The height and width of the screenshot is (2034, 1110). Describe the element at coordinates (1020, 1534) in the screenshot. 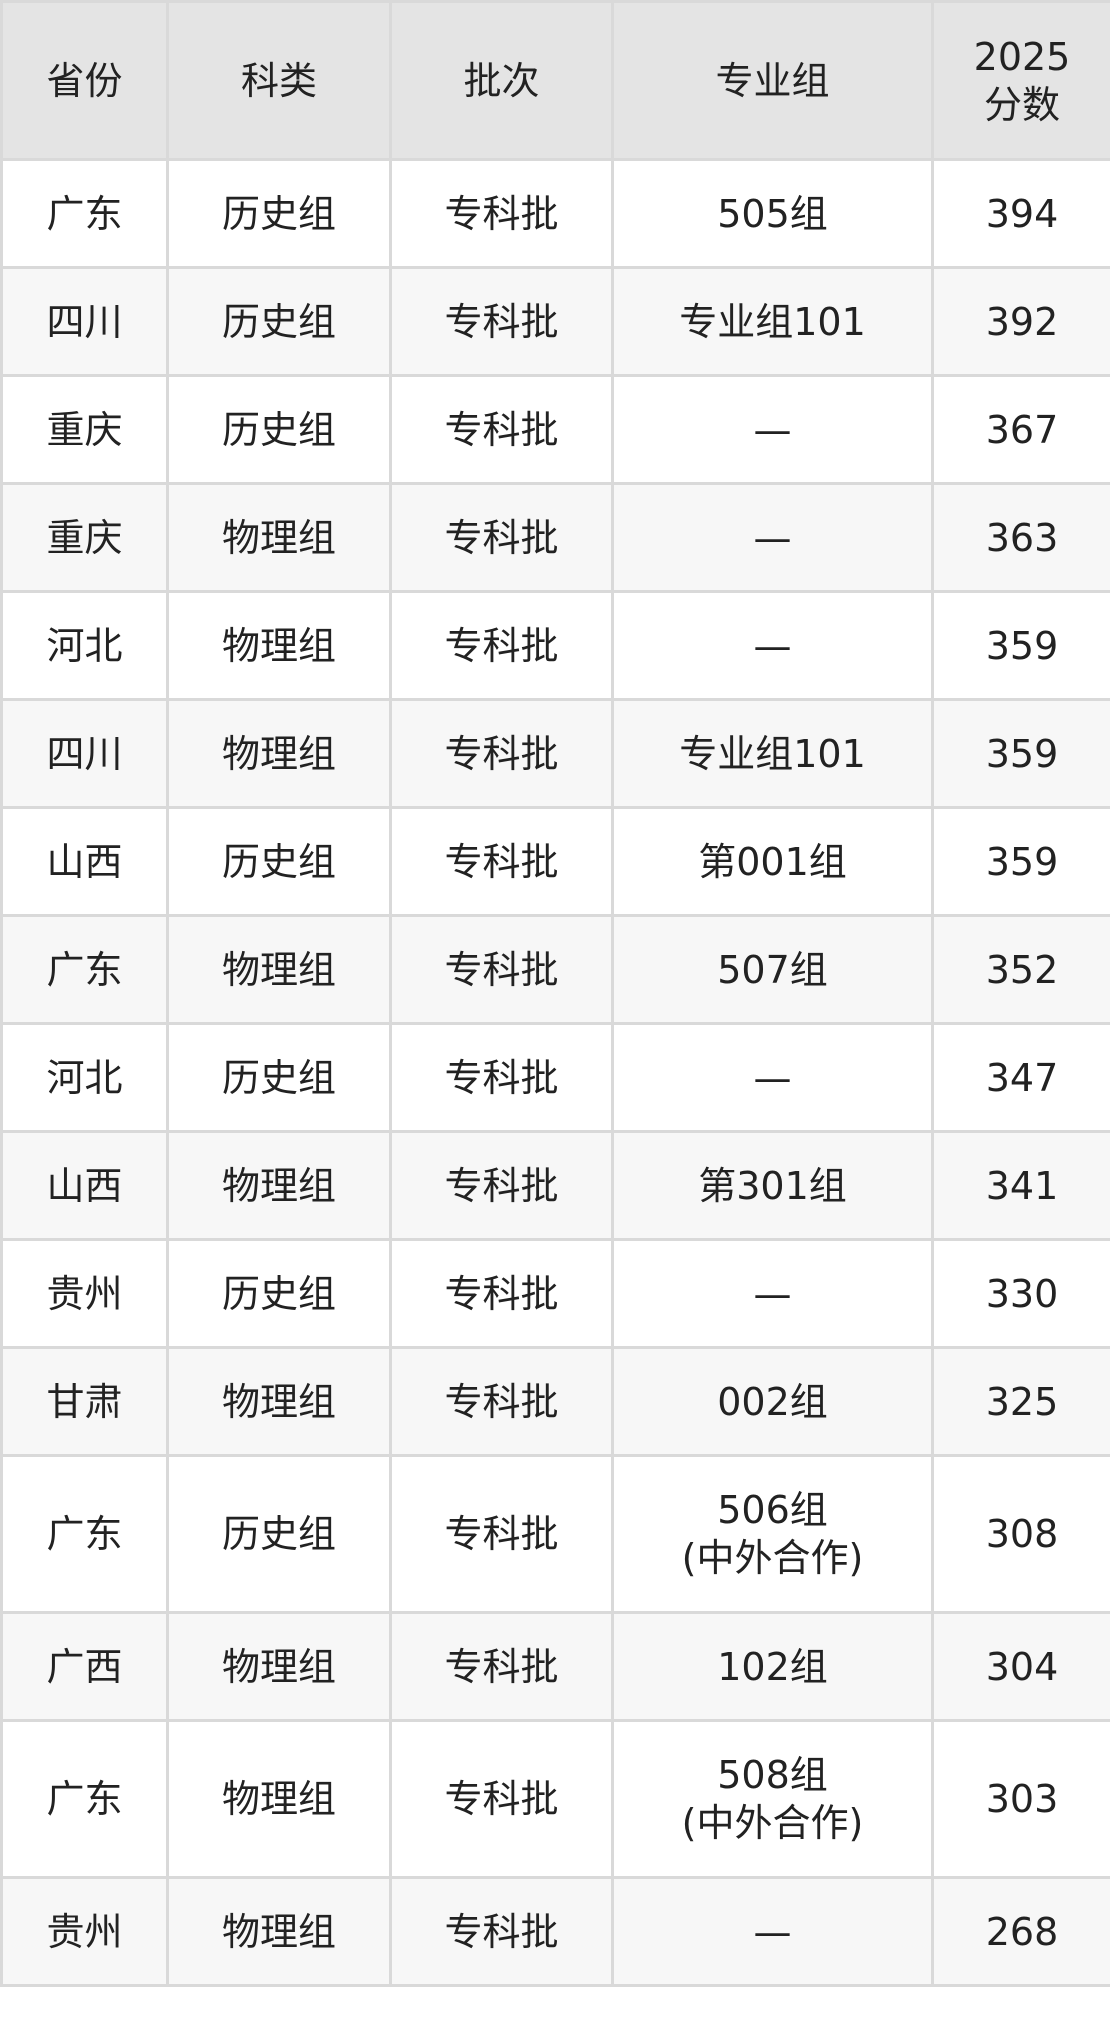

I see `cell-score: 308` at that location.